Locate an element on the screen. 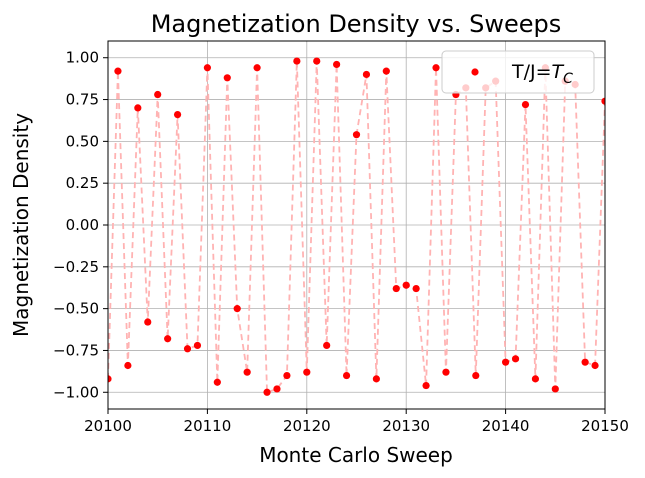  legend-marker is located at coordinates (475, 72).